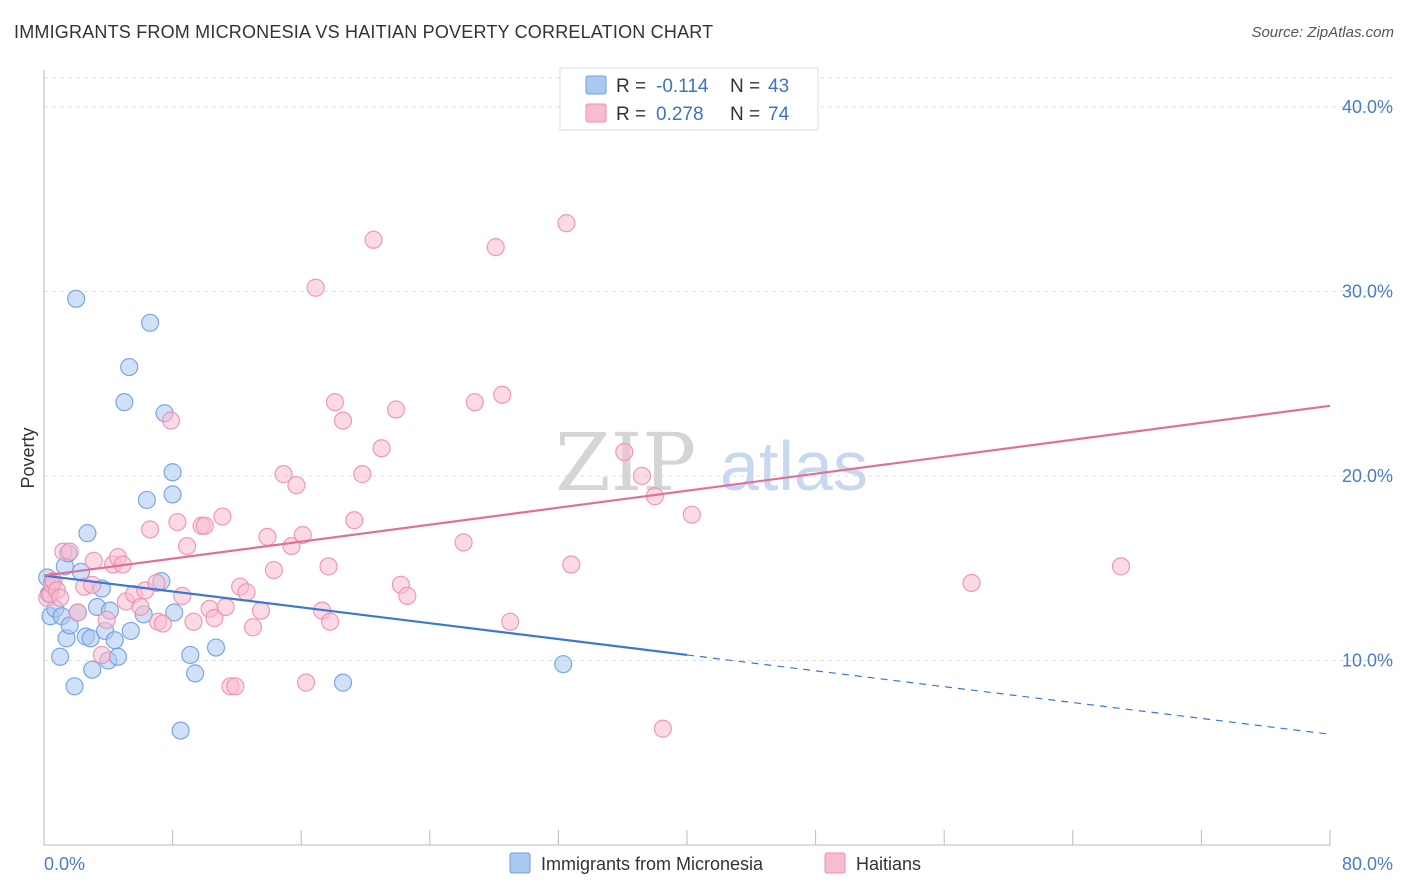  Describe the element at coordinates (1367, 291) in the screenshot. I see `y-tick-label-30: 30.0%` at that location.